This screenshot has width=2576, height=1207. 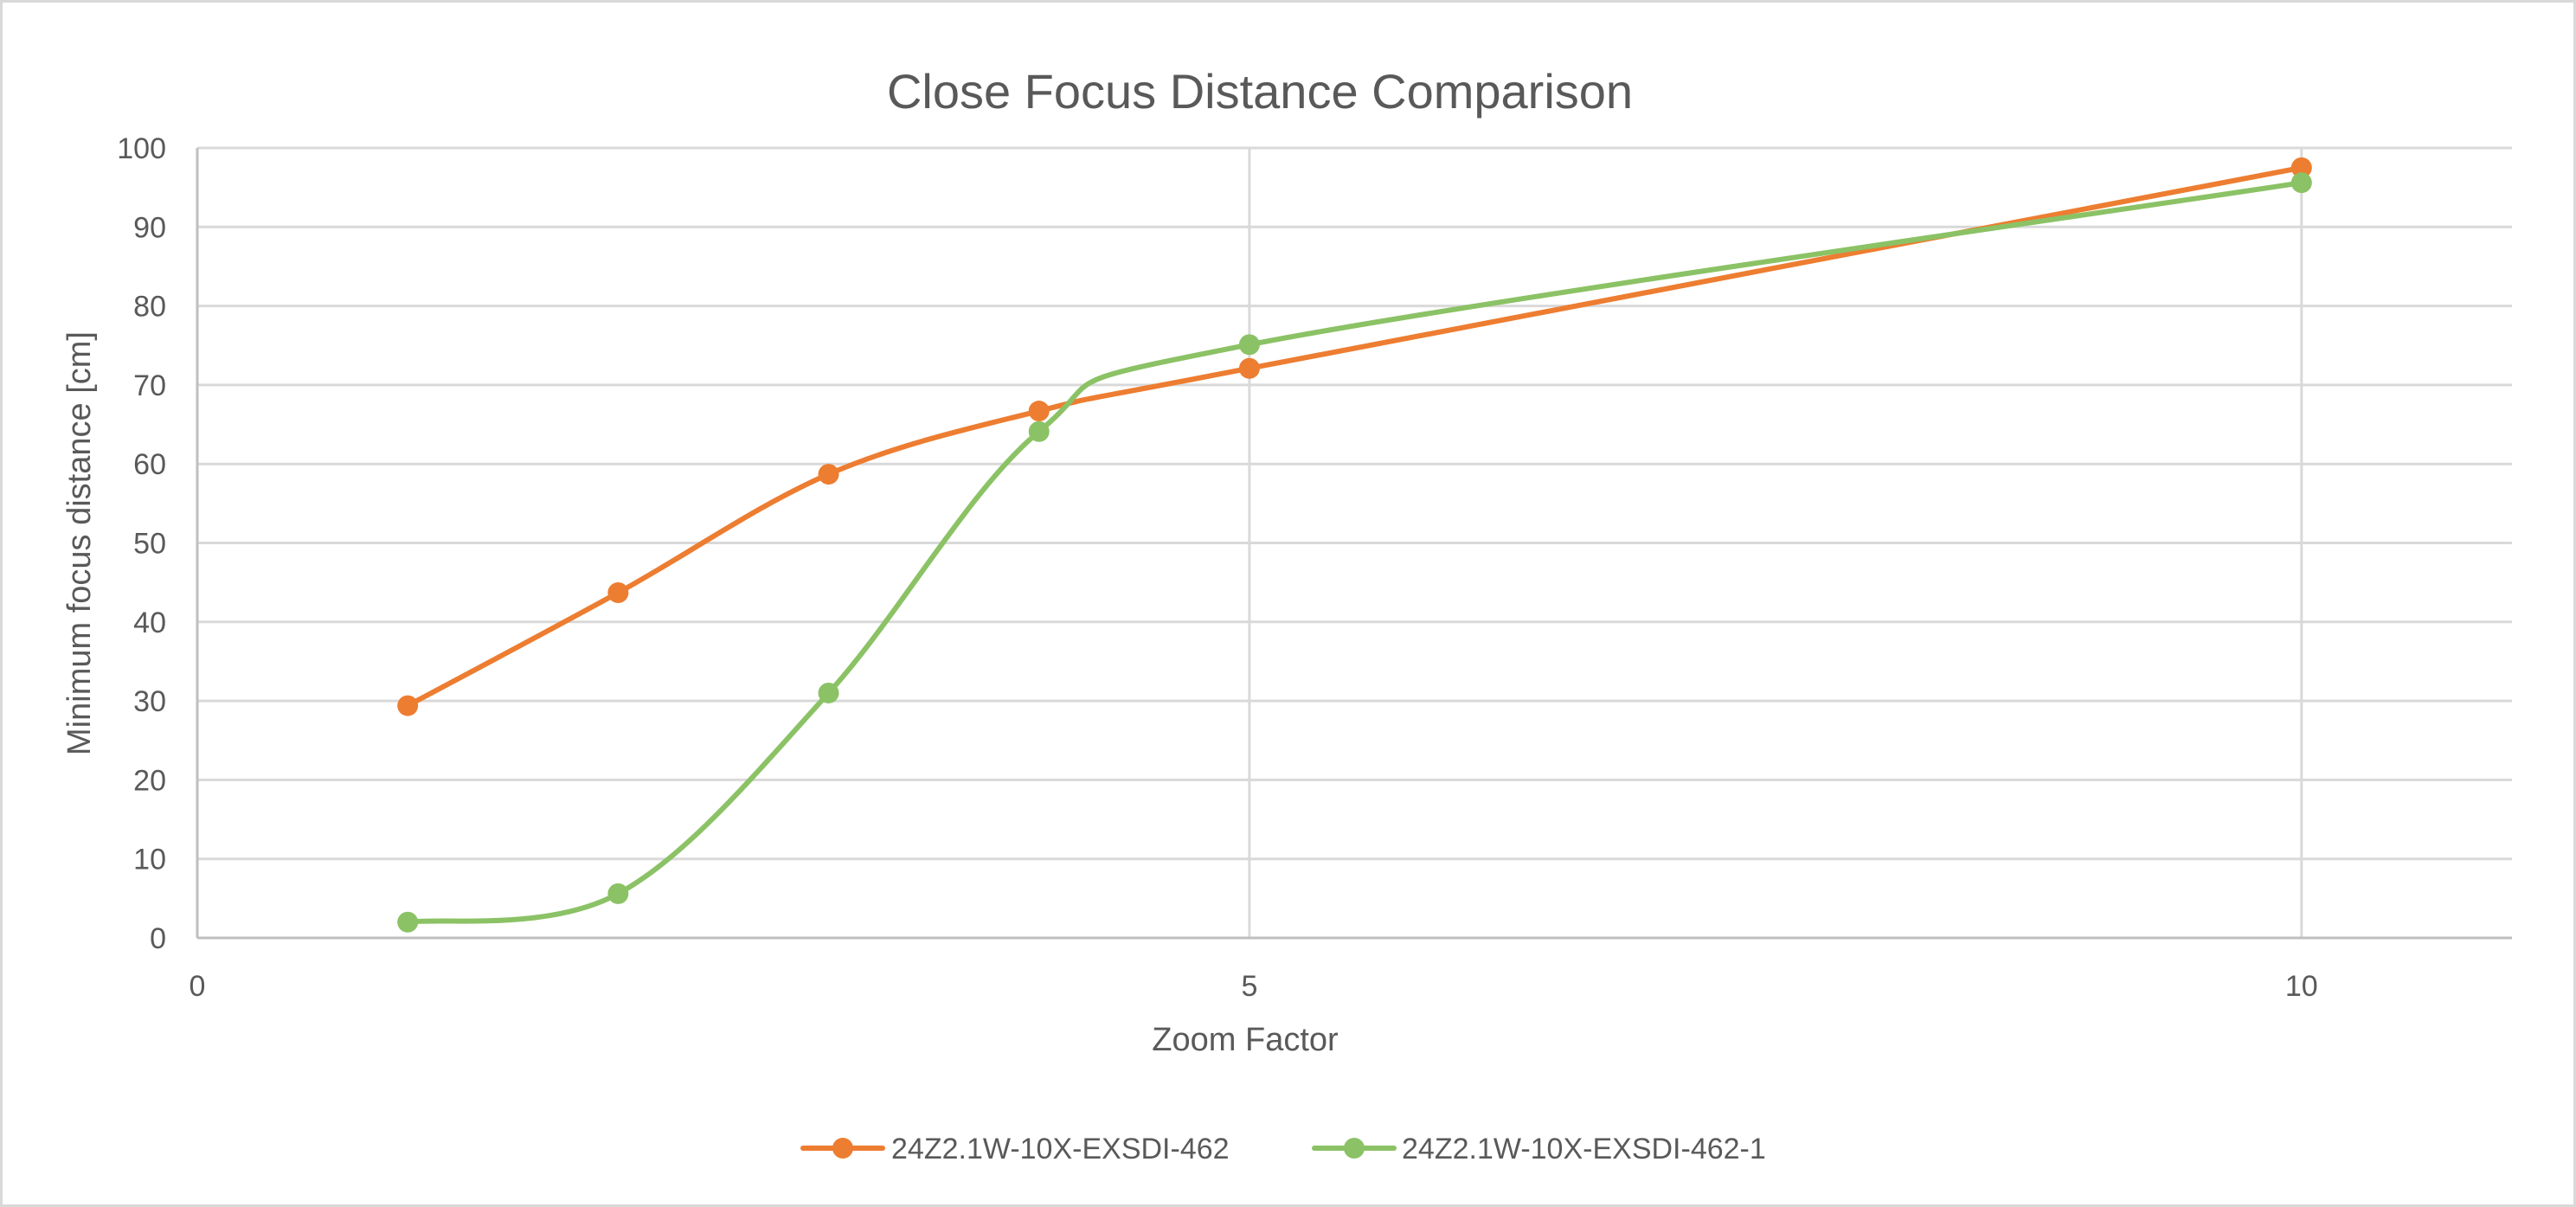 I want to click on y-tick-label: 10, so click(x=150, y=860).